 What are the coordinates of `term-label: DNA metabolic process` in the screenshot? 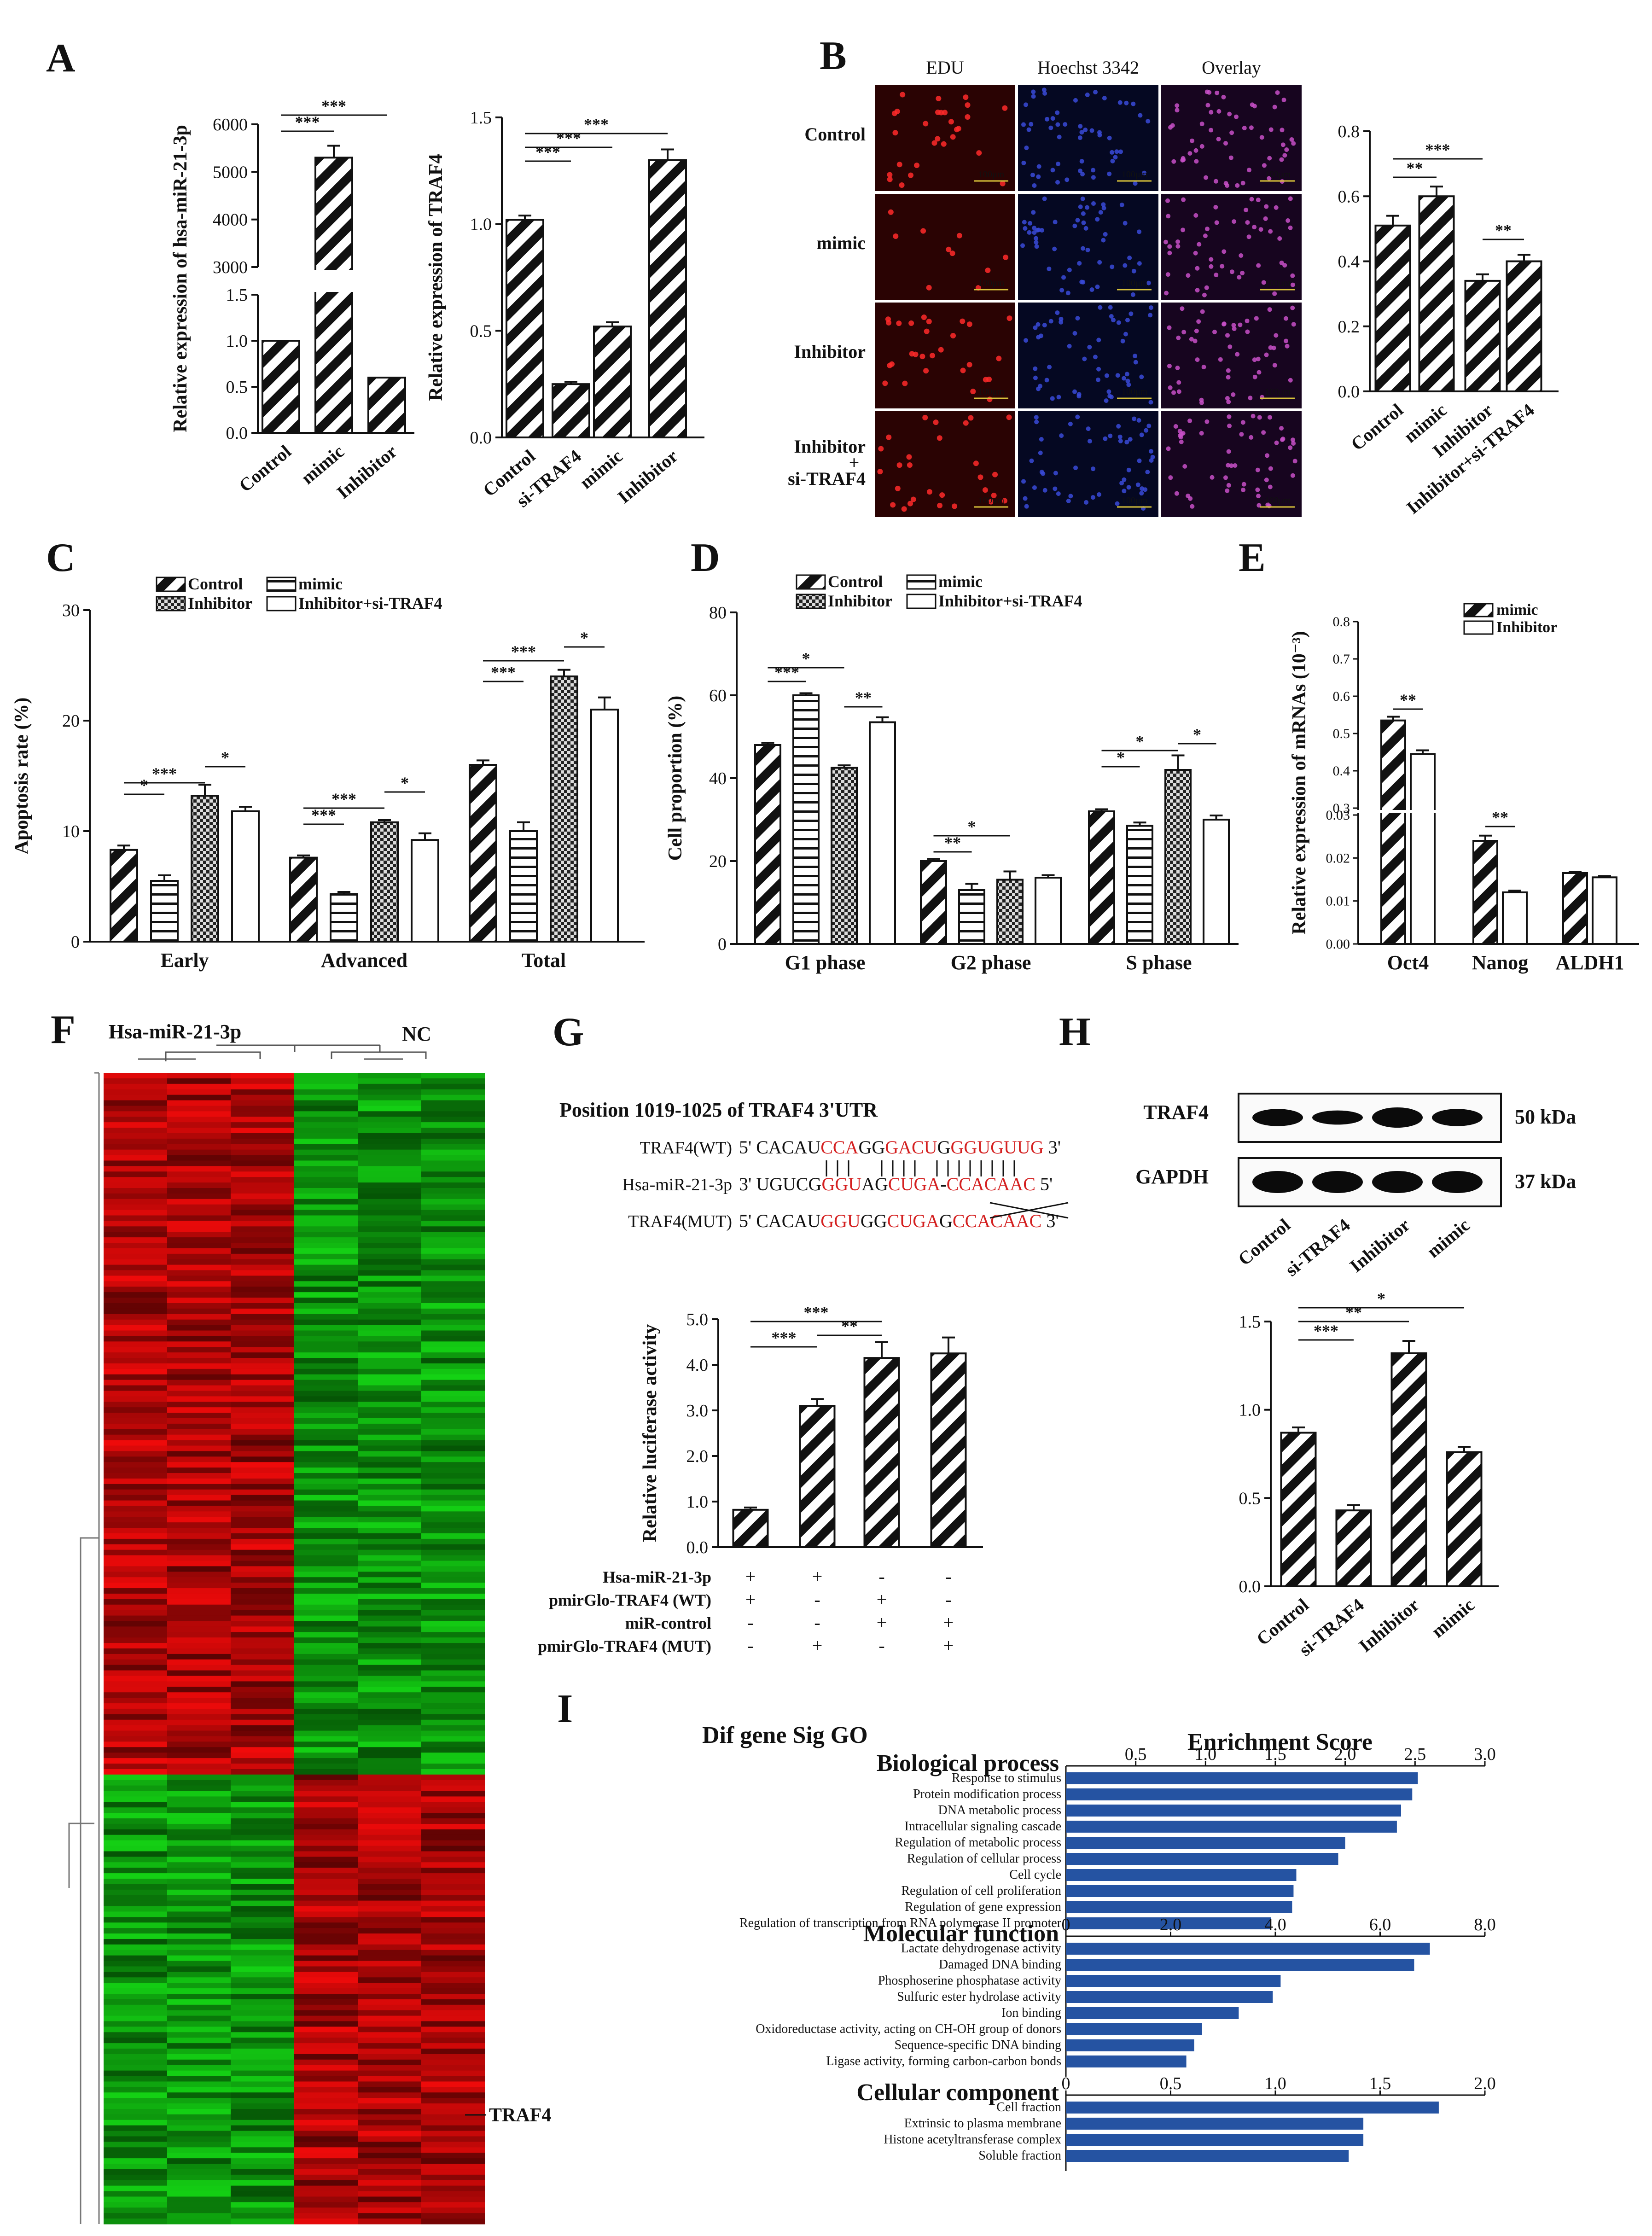 It's located at (1000, 1810).